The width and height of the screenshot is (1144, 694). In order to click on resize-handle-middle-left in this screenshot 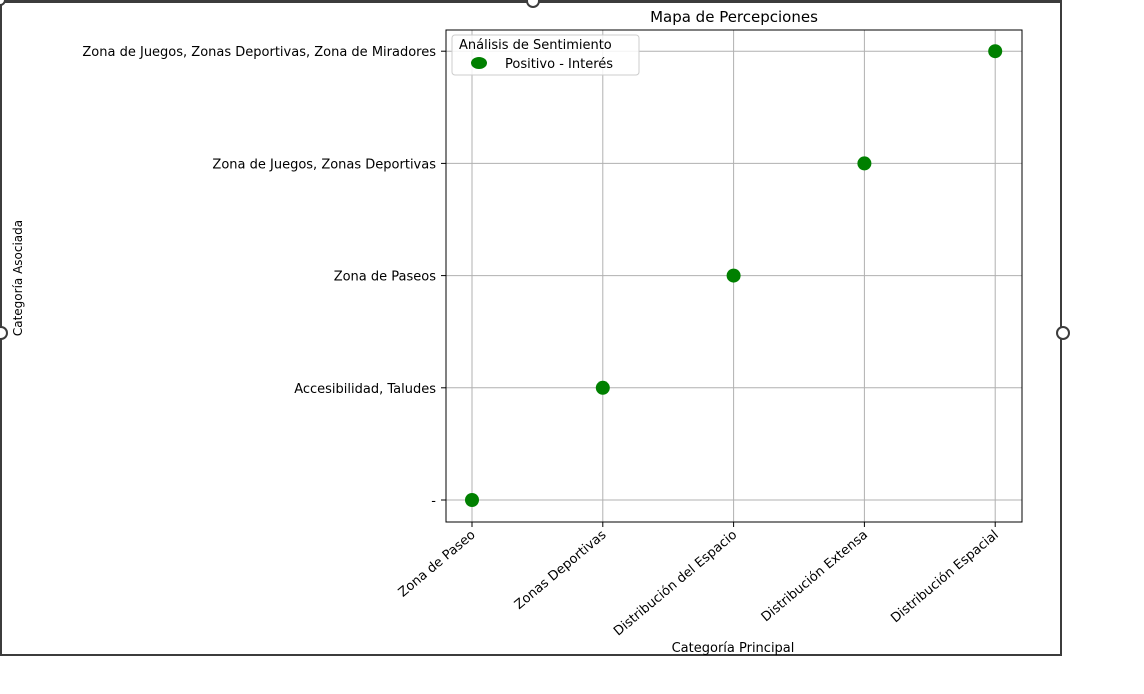, I will do `click(4, 333)`.